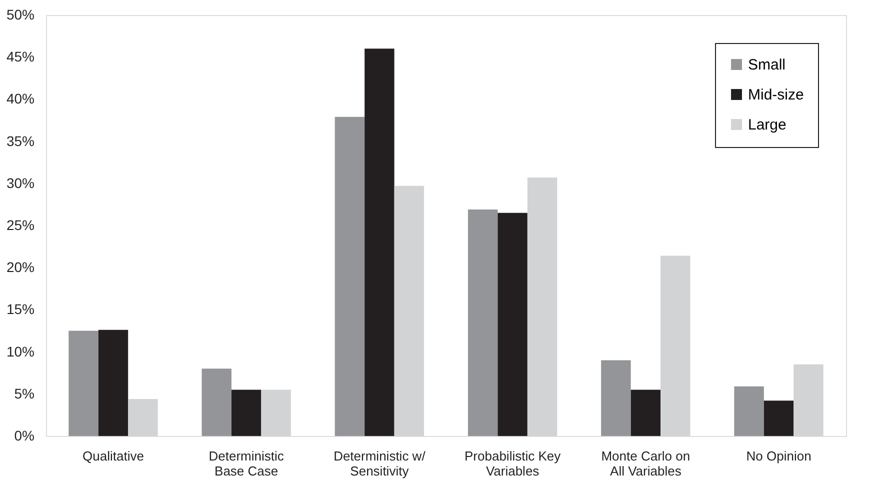 This screenshot has height=496, width=870. Describe the element at coordinates (24, 393) in the screenshot. I see `y-tick-label: 5%` at that location.